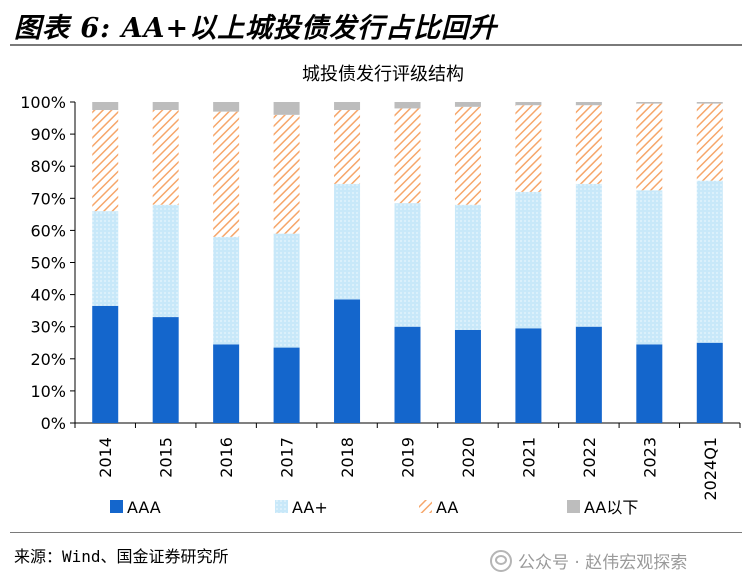 Image resolution: width=754 pixels, height=583 pixels. What do you see at coordinates (48, 359) in the screenshot?
I see `y-tick-label: 20%` at bounding box center [48, 359].